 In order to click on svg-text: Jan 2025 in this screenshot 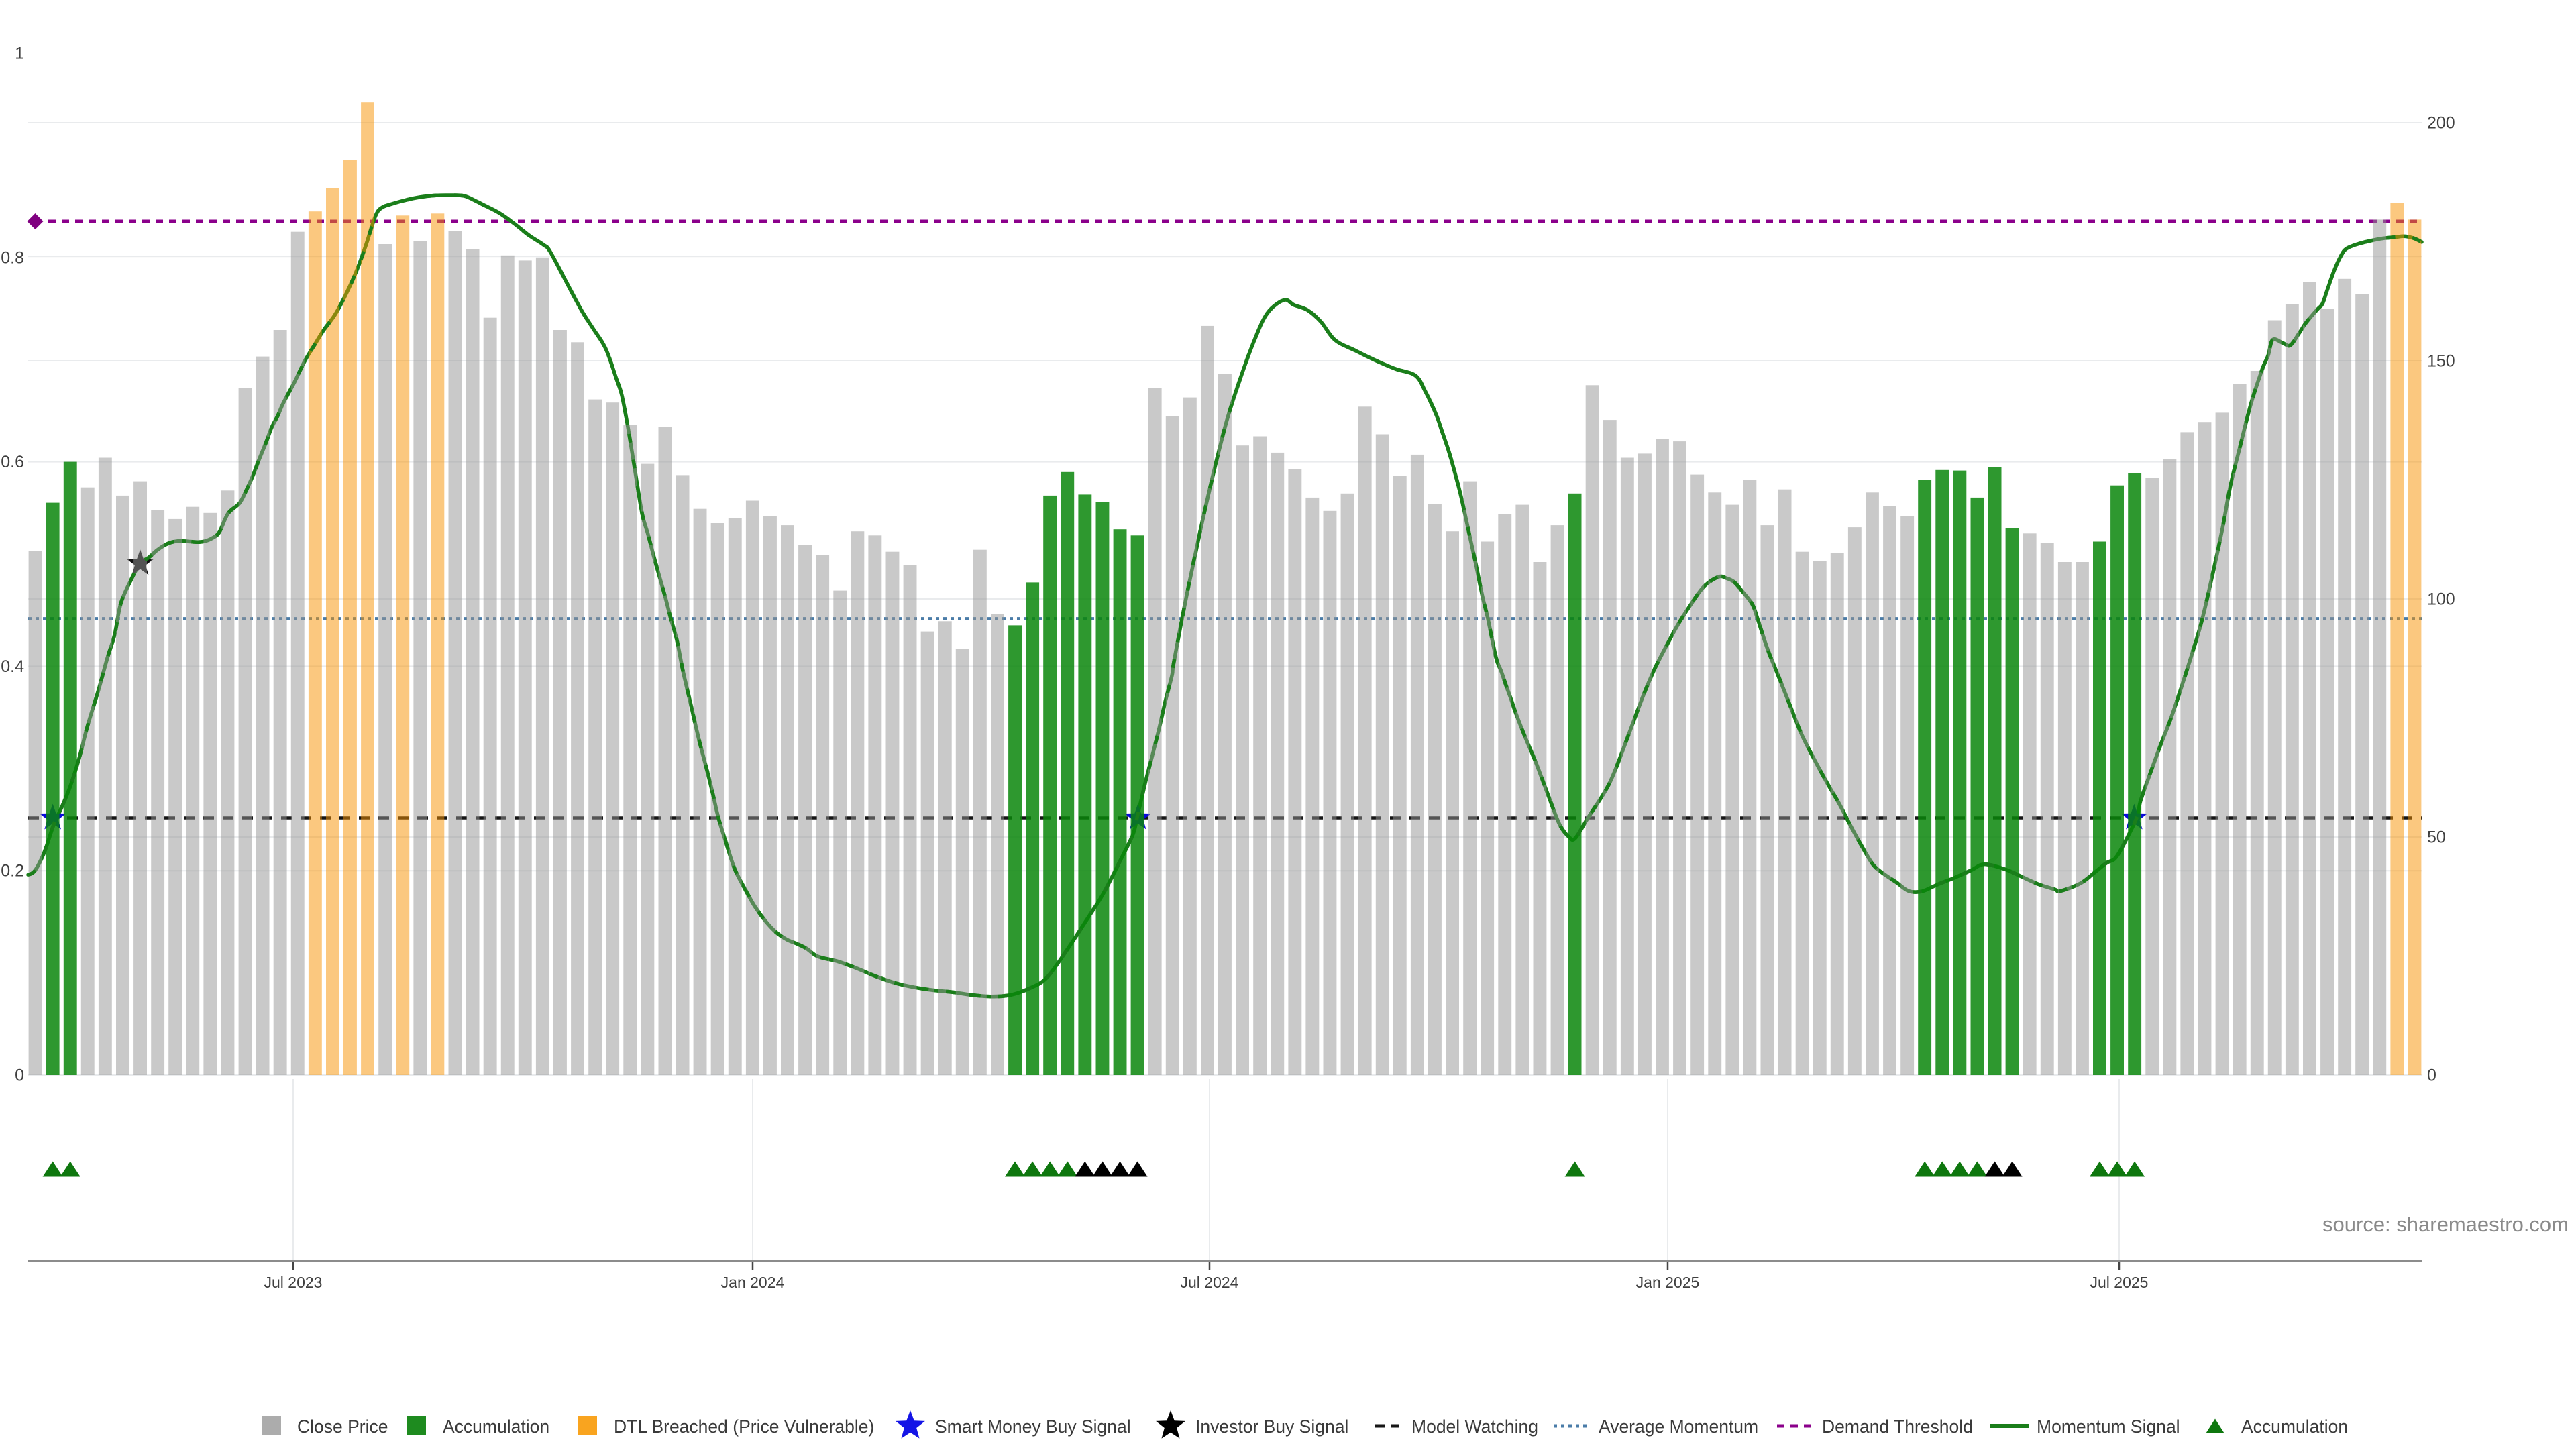, I will do `click(1668, 1282)`.